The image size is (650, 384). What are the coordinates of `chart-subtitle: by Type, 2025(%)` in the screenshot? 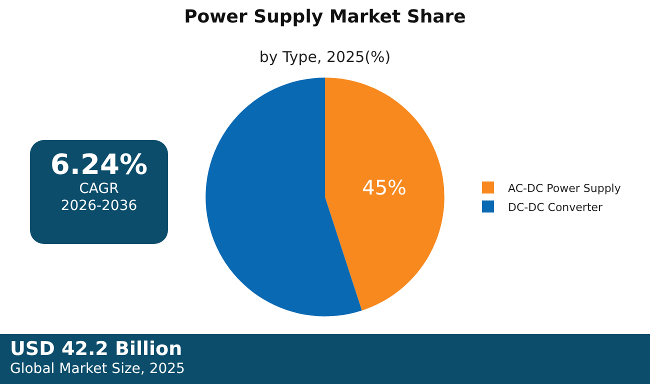 It's located at (325, 57).